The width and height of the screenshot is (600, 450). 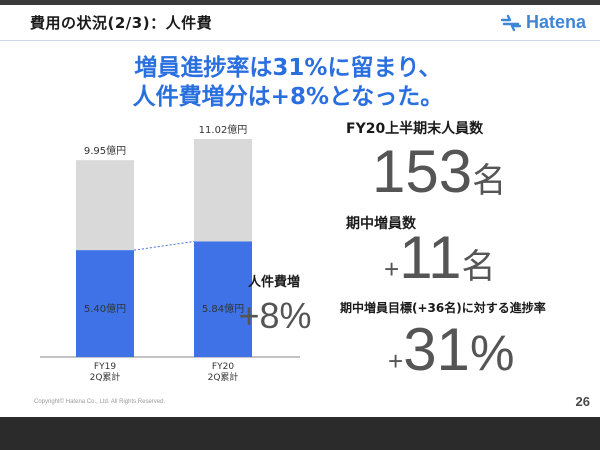 What do you see at coordinates (510, 22) in the screenshot?
I see `hatena-logo-icon` at bounding box center [510, 22].